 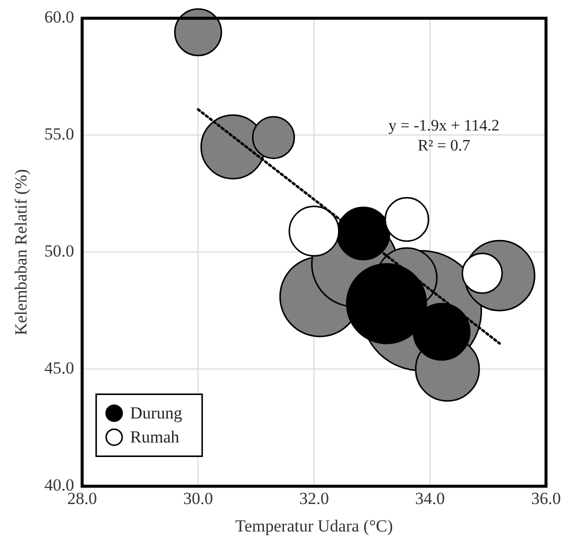 What do you see at coordinates (314, 526) in the screenshot?
I see `x-axis-title: Temperatur Udara (°C)` at bounding box center [314, 526].